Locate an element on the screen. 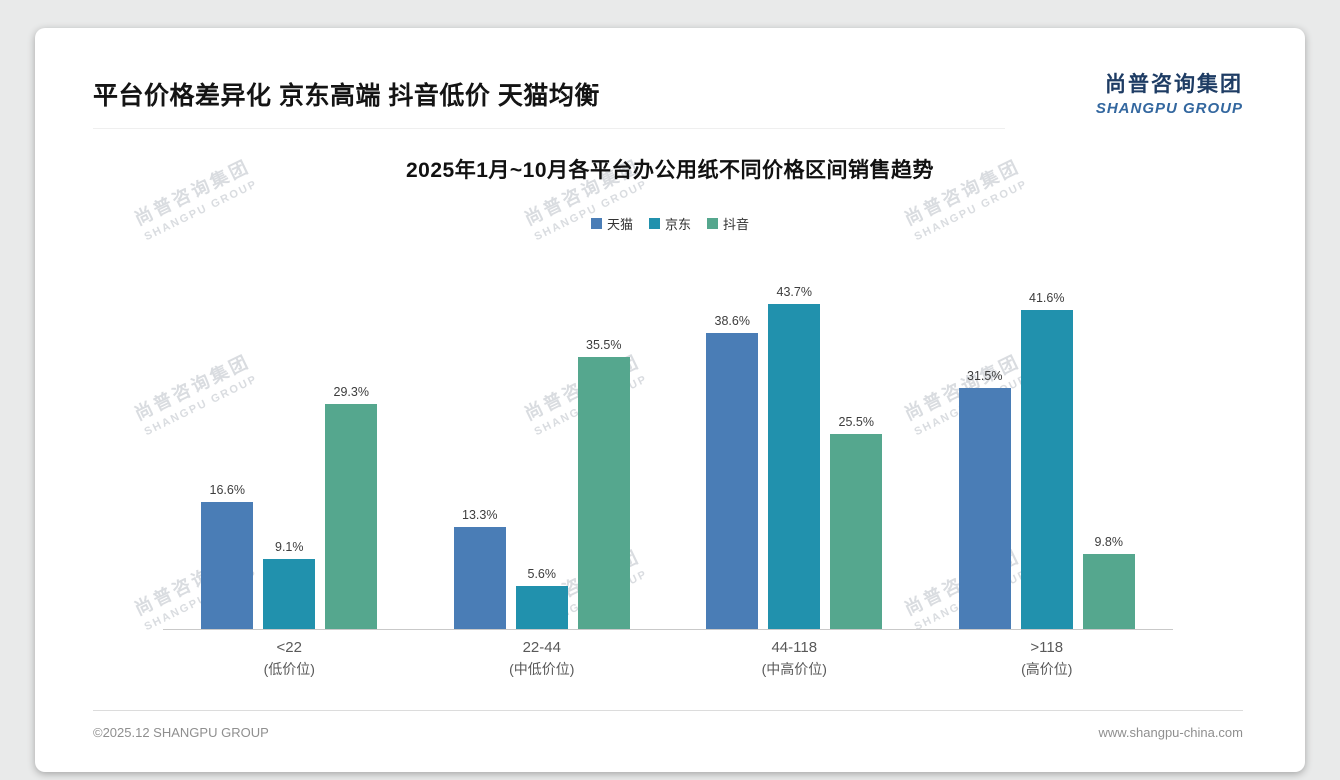 Image resolution: width=1340 pixels, height=780 pixels. category-label: 44-118 (中高价位) is located at coordinates (794, 658).